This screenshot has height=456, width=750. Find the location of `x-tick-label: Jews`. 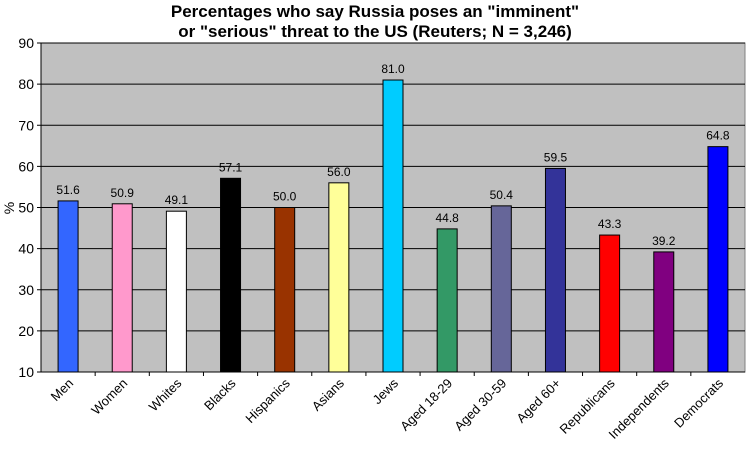

x-tick-label: Jews is located at coordinates (386, 391).